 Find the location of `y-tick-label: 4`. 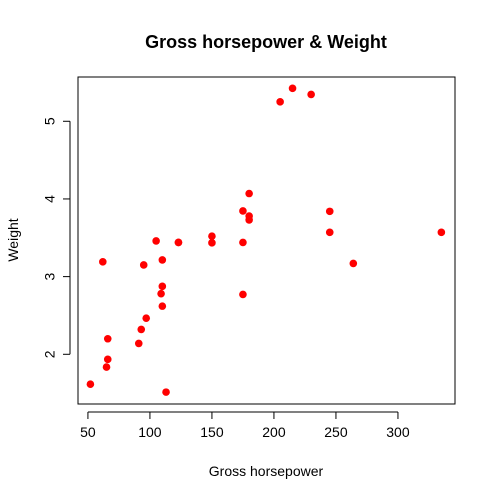

y-tick-label: 4 is located at coordinates (50, 199).